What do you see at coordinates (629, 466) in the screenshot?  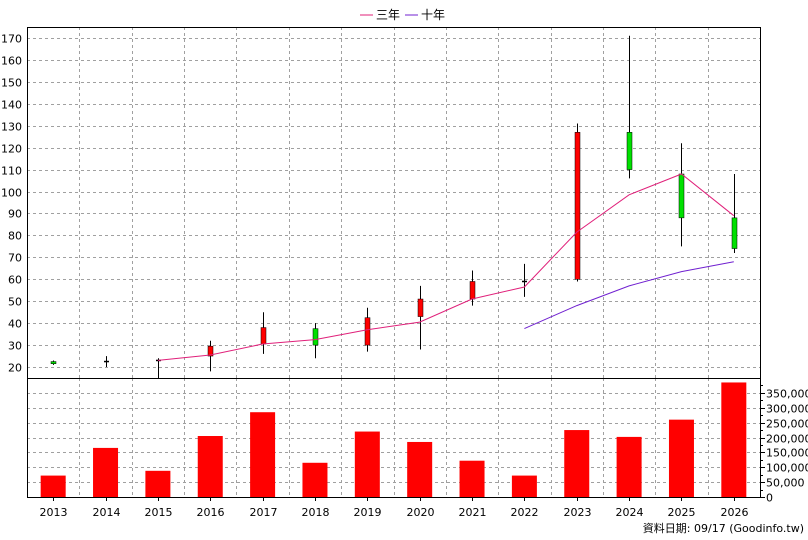 I see `volume-bar-2024` at bounding box center [629, 466].